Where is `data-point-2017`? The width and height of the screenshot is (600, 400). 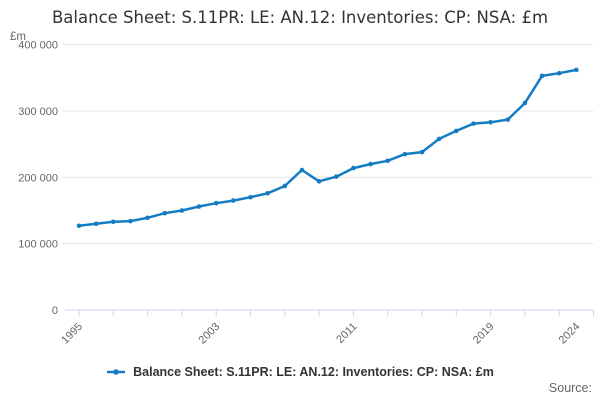
data-point-2017 is located at coordinates (456, 131).